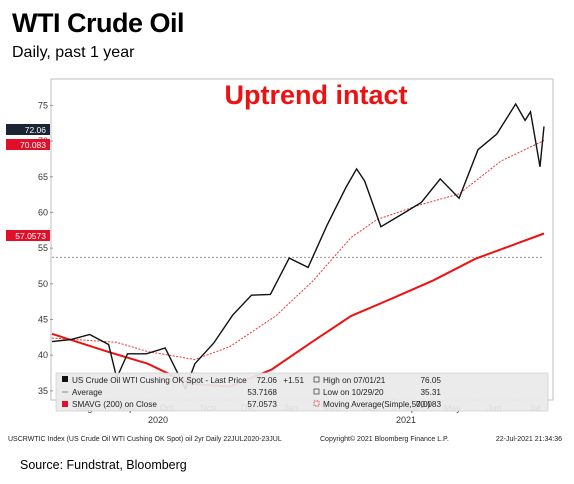  Describe the element at coordinates (43, 355) in the screenshot. I see `y-tick-label: 40` at that location.